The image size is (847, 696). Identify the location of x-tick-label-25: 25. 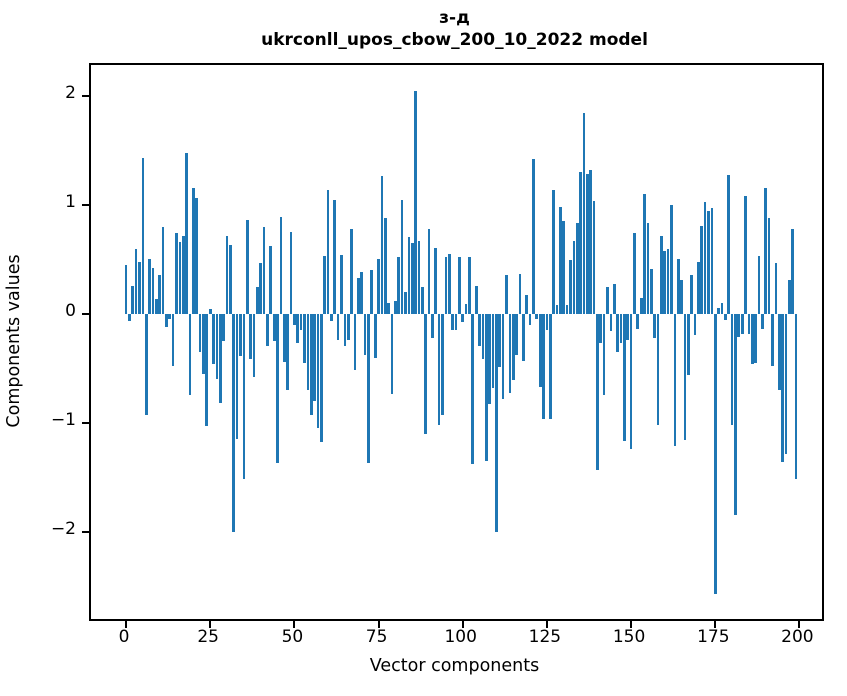
(208, 637).